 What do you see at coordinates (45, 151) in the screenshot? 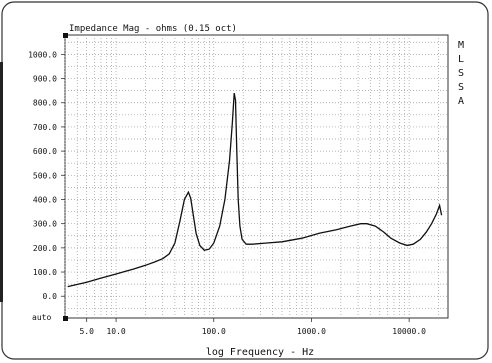
I see `y-tick-label: 600.0` at bounding box center [45, 151].